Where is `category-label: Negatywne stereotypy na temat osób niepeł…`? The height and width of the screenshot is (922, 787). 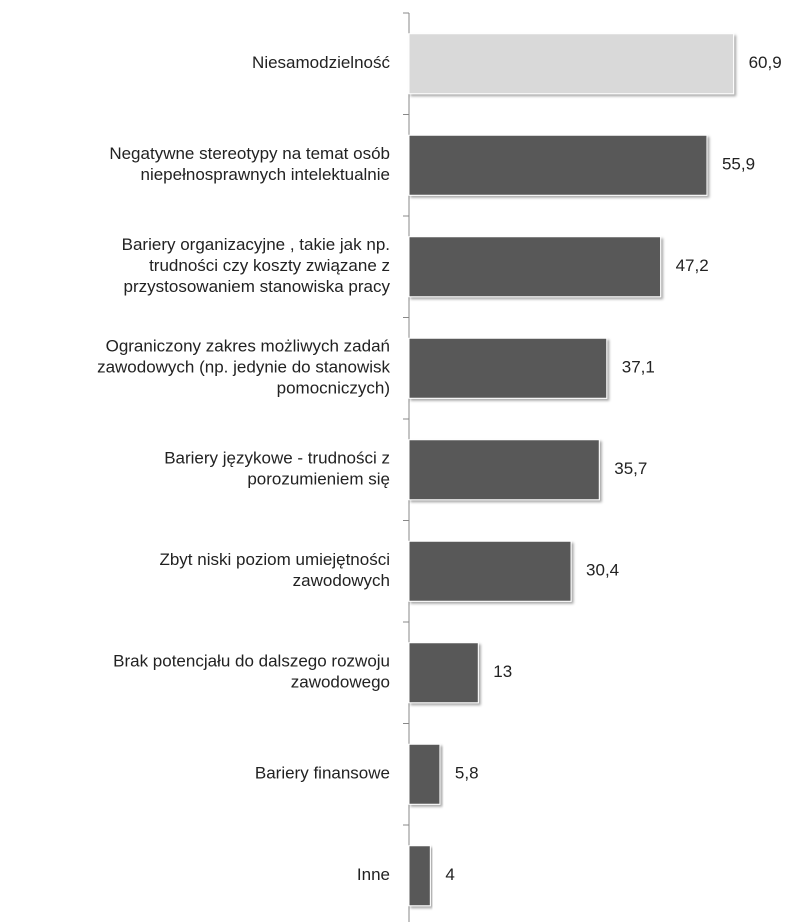 category-label: Negatywne stereotypy na temat osób niepeł… is located at coordinates (249, 164).